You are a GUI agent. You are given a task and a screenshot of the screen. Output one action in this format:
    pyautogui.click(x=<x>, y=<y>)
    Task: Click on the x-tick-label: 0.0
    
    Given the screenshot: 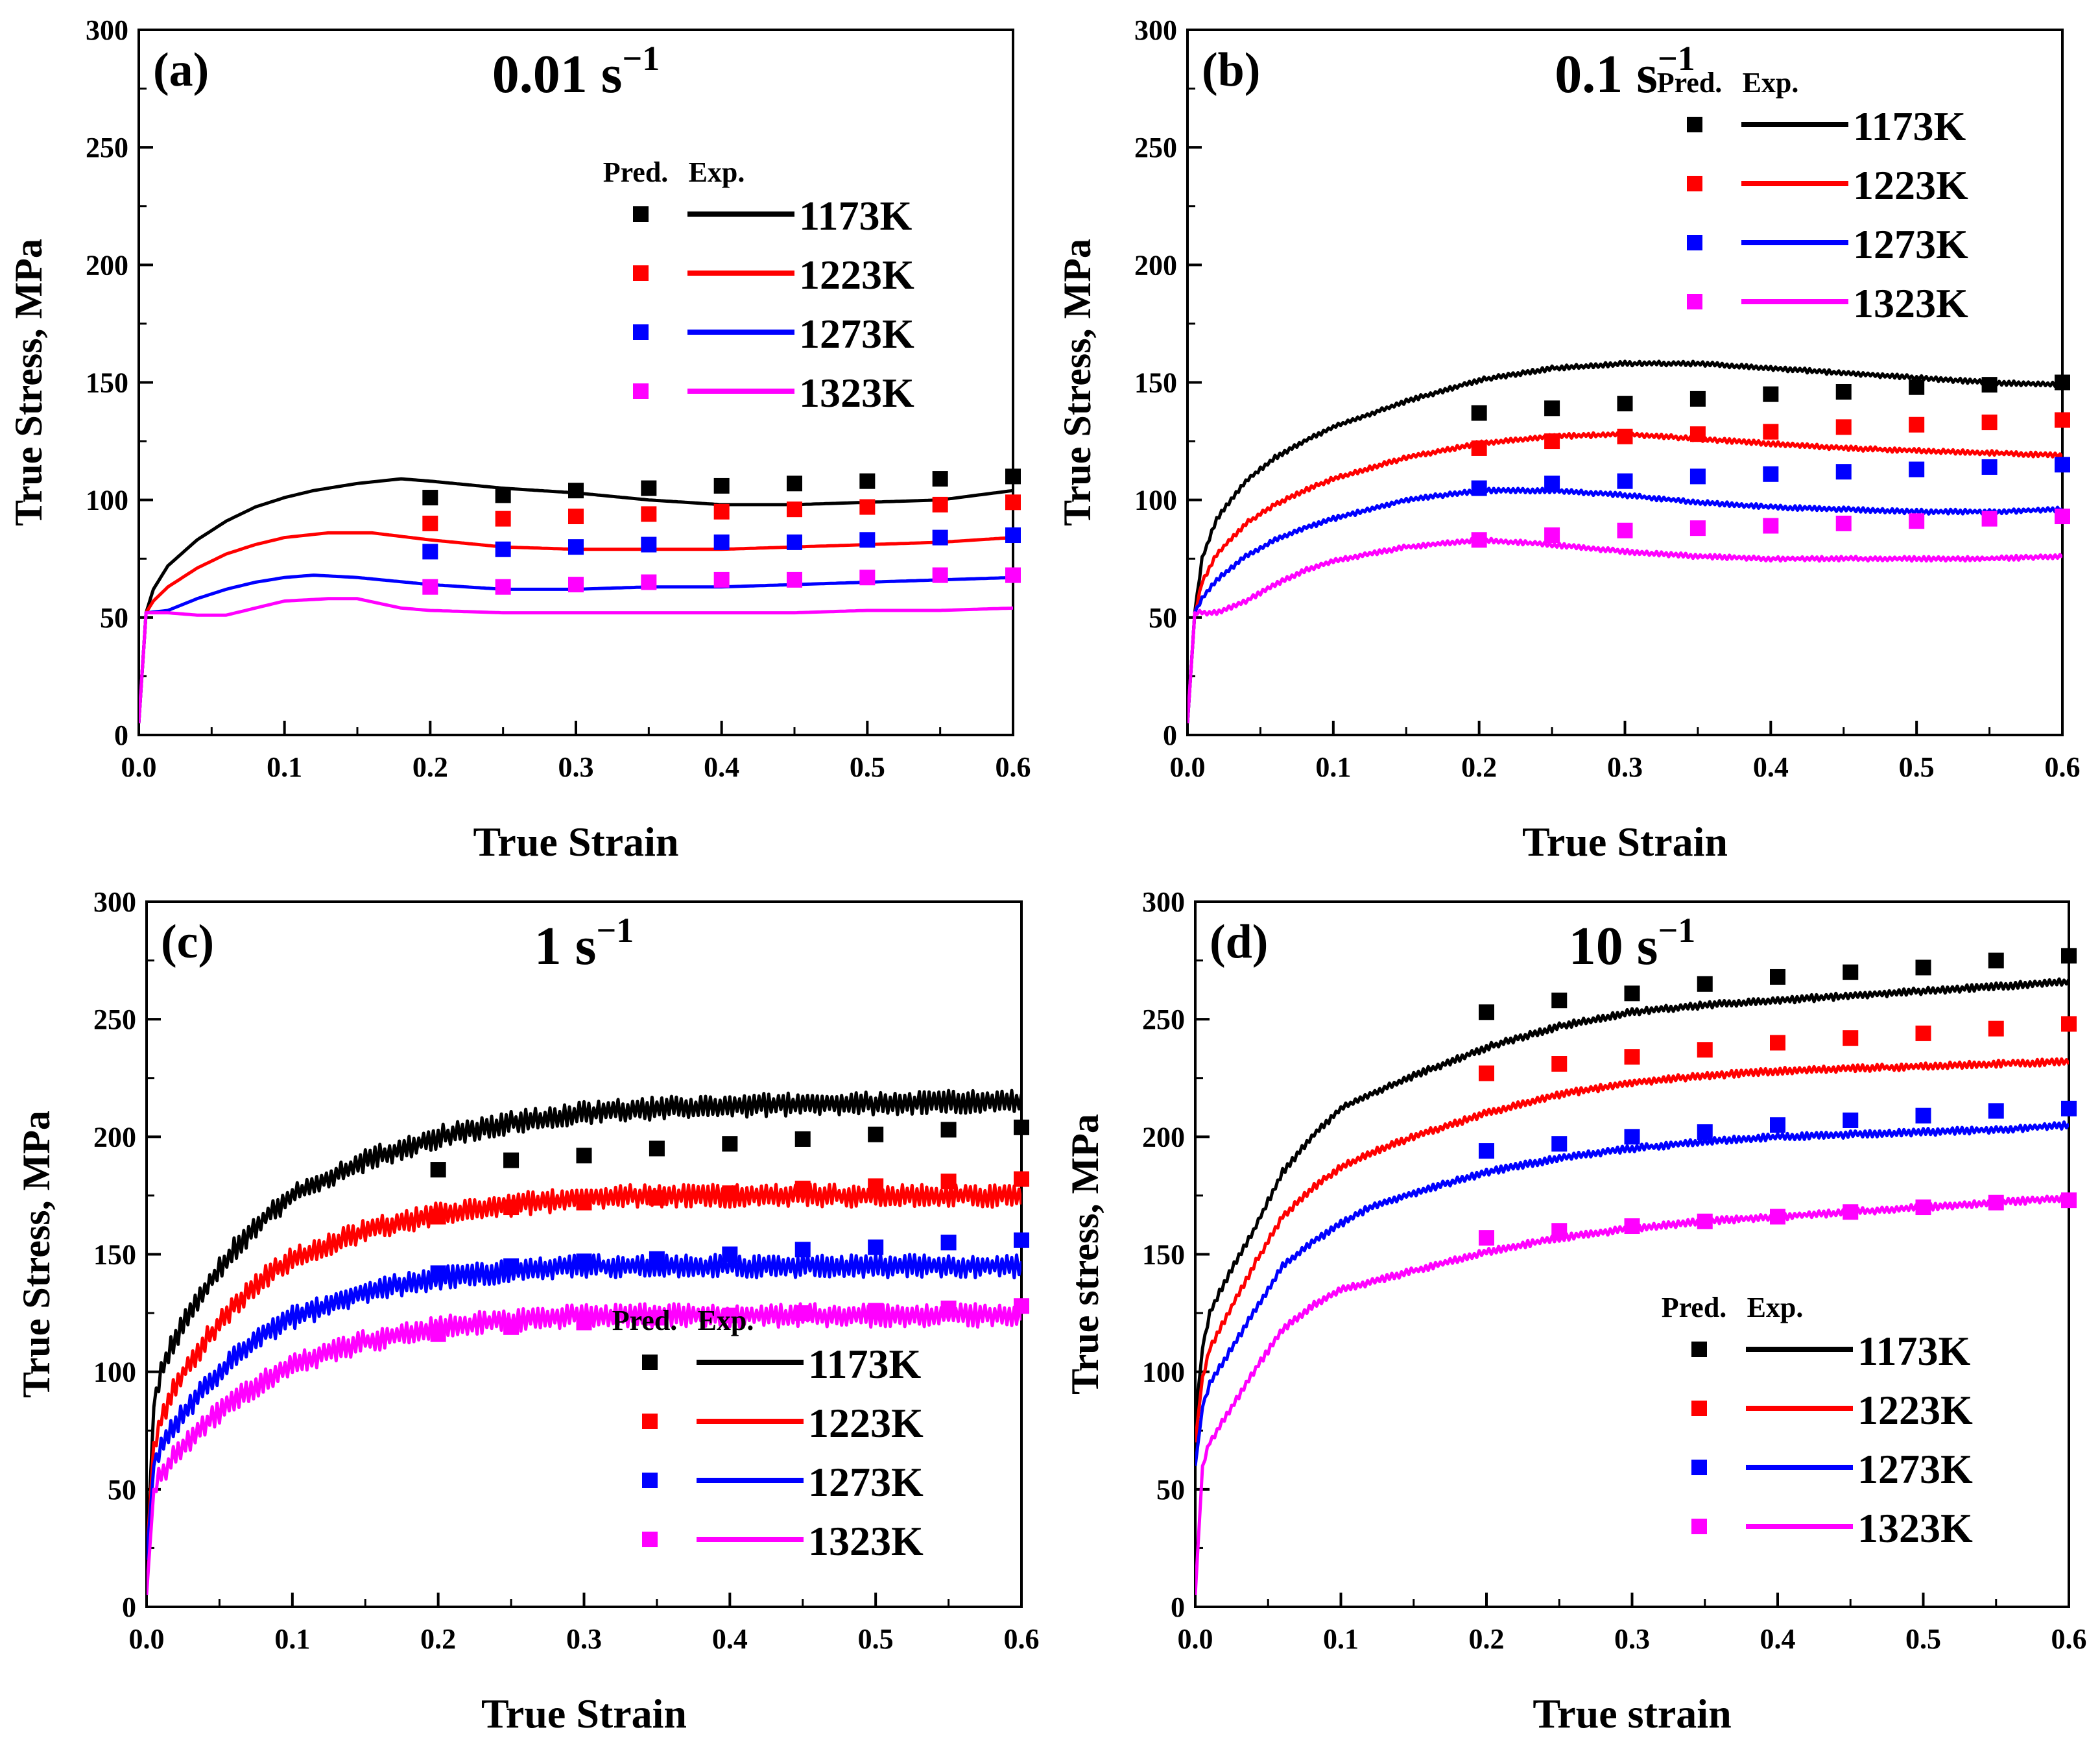 What is the action you would take?
    pyautogui.click(x=1188, y=767)
    